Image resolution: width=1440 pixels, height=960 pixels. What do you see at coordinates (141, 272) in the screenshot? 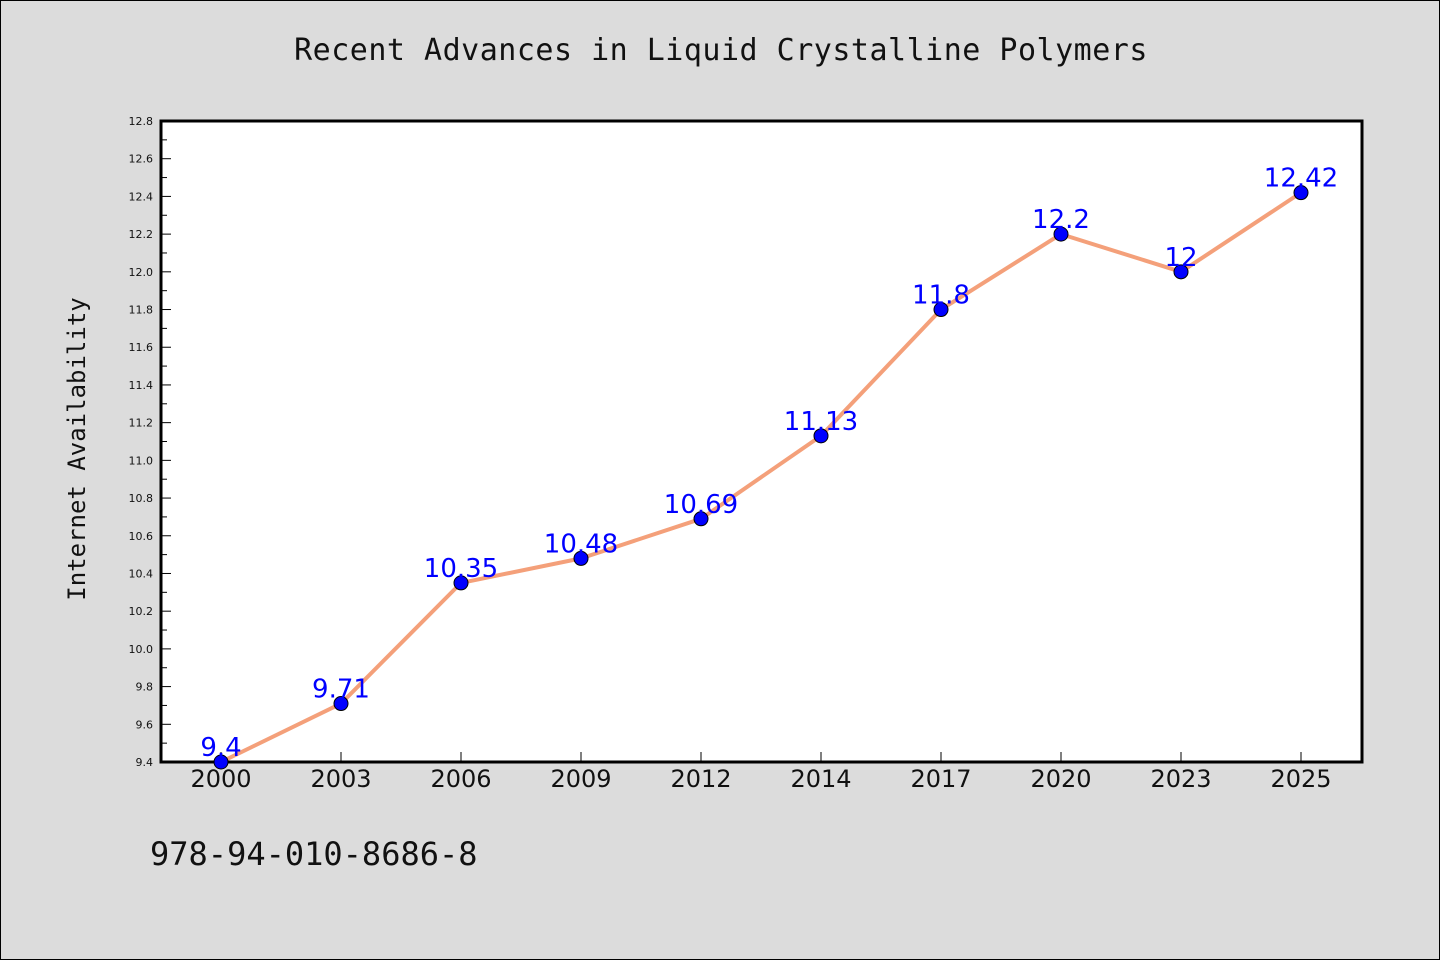
I see `y-tick-label: 12.0` at bounding box center [141, 272].